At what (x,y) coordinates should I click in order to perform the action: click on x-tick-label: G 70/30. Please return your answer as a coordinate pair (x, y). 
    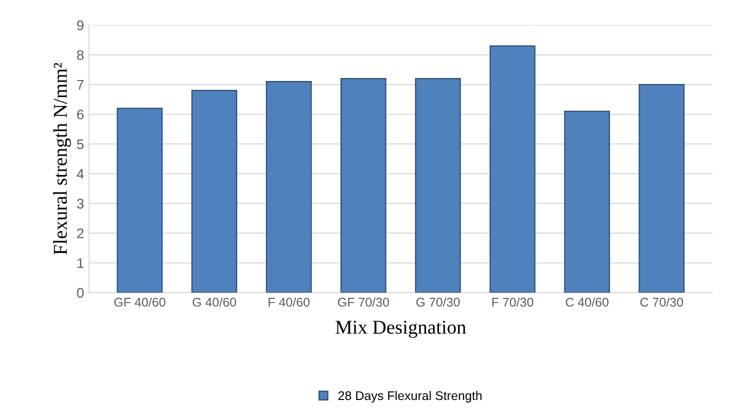
    Looking at the image, I should click on (438, 302).